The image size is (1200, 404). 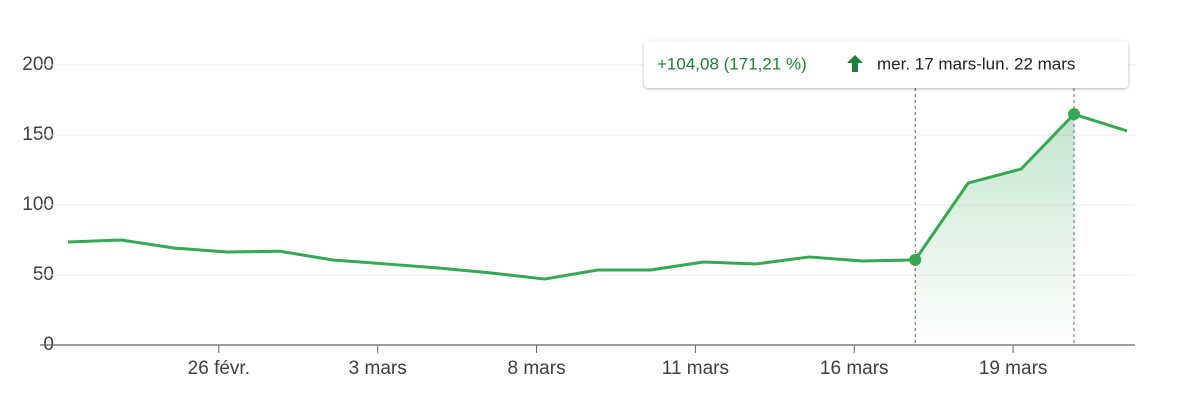 What do you see at coordinates (976, 63) in the screenshot?
I see `range-label: mer. 17 mars-lun. 22 mars` at bounding box center [976, 63].